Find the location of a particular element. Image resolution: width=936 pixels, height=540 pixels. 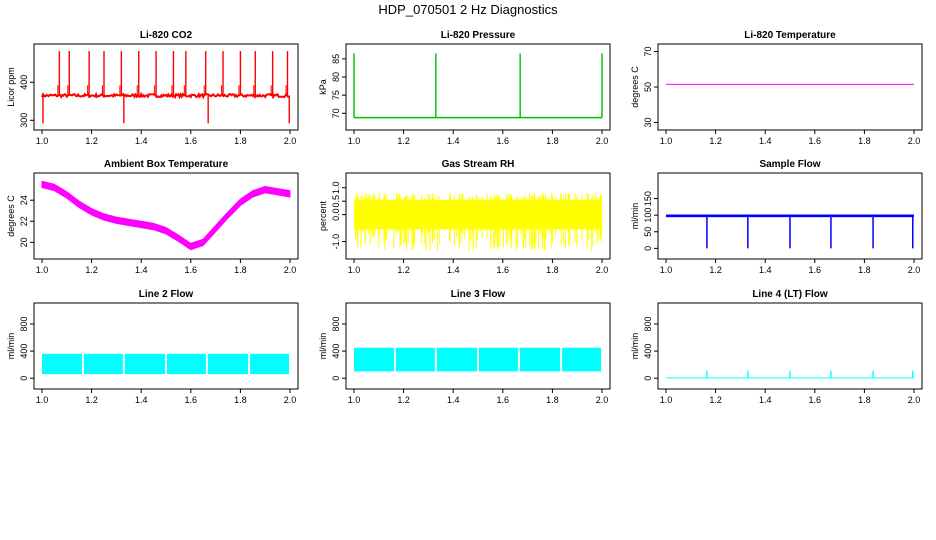

y-tick-label: -1.0 is located at coordinates (336, 242).